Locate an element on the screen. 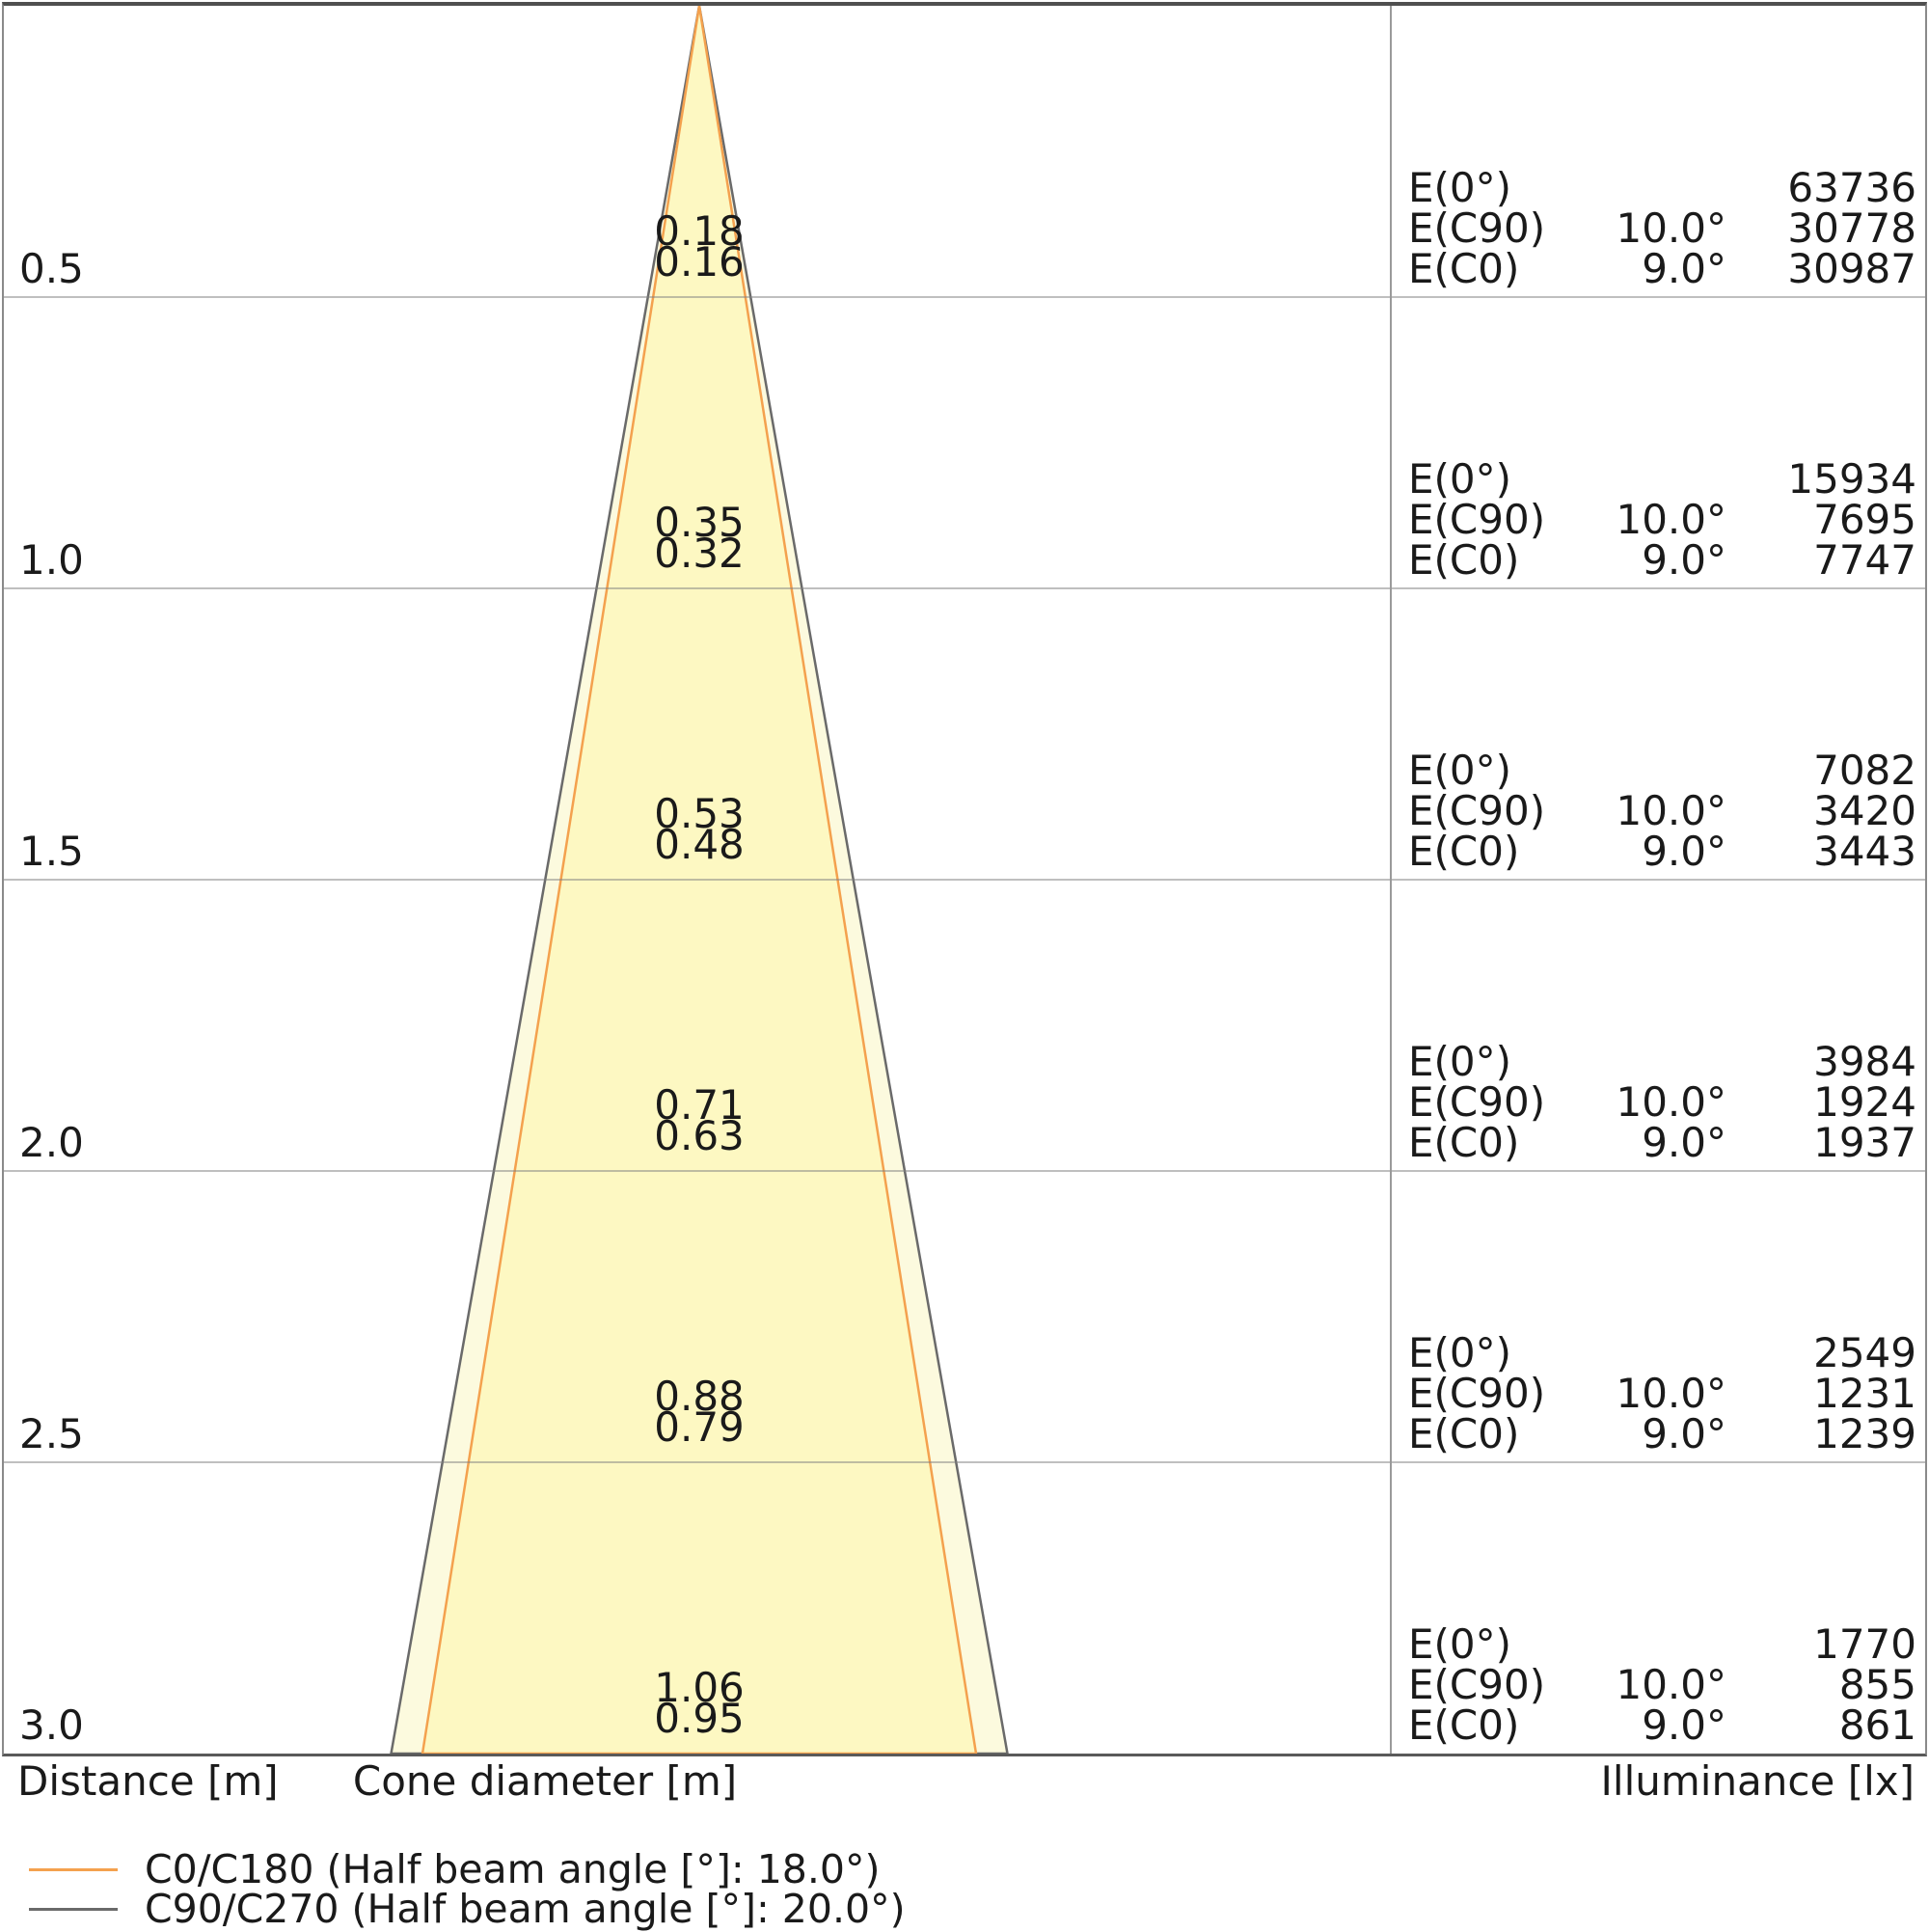  cone-diameter-c90-value: 0.35 is located at coordinates (699, 522).